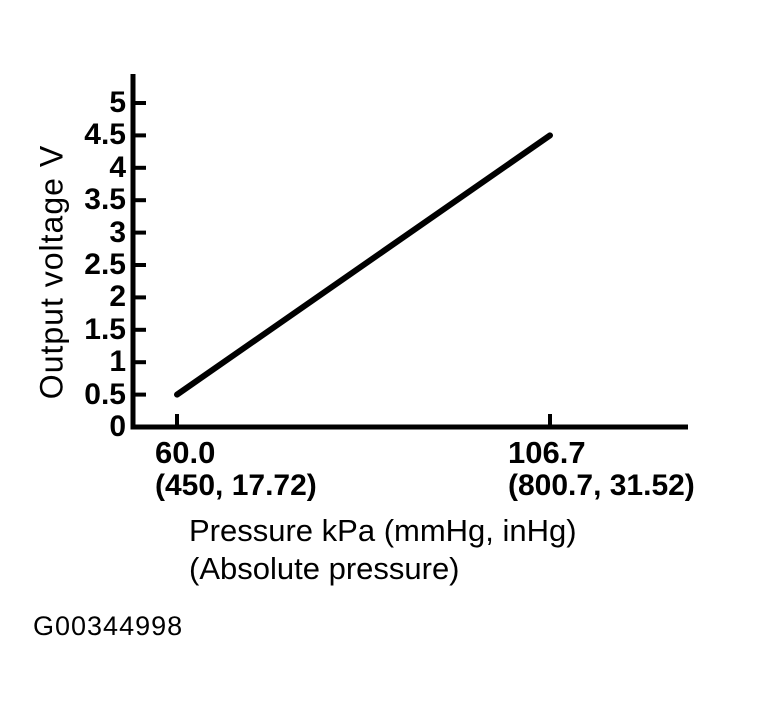 This screenshot has width=766, height=710. Describe the element at coordinates (117, 426) in the screenshot. I see `y-tick-label: 0` at that location.